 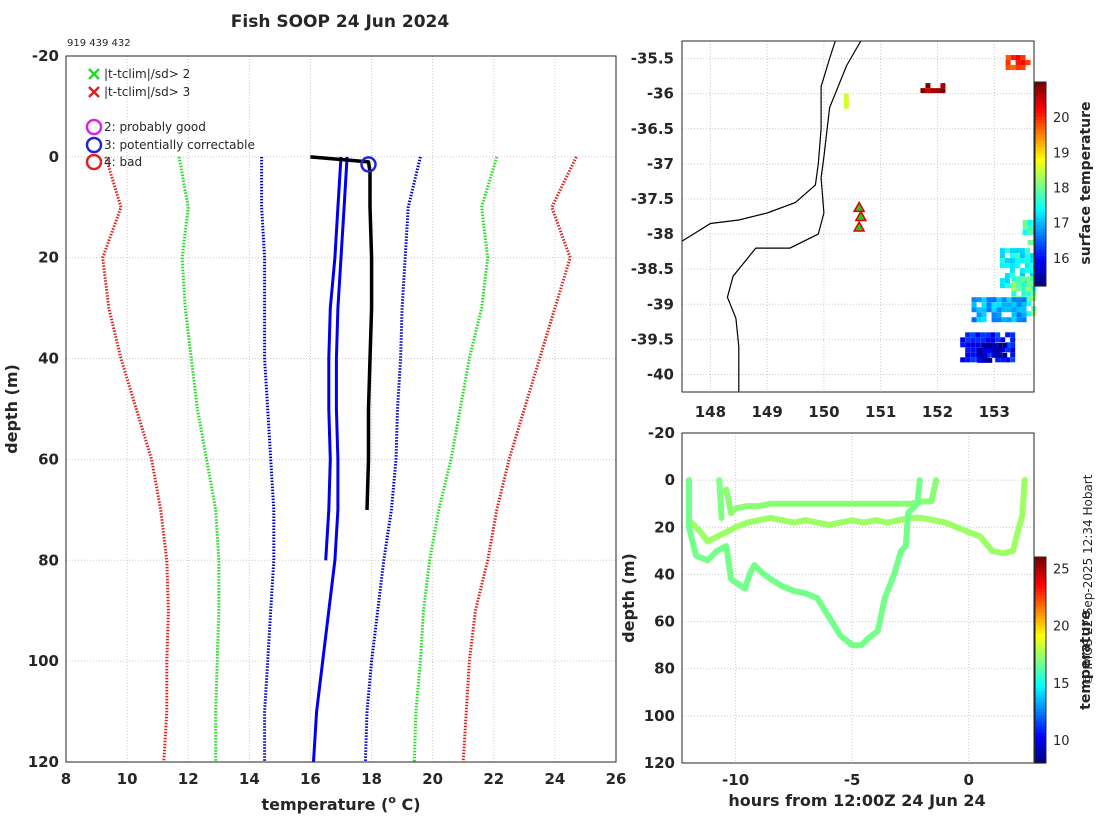 What do you see at coordinates (852, 780) in the screenshot?
I see `dt-x-tick-label: -5` at bounding box center [852, 780].